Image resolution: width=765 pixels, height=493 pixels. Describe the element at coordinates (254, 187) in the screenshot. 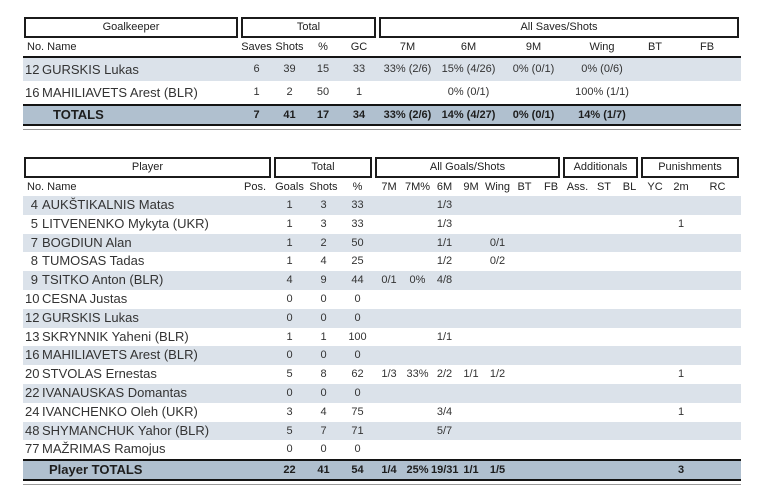

I see `column-header-pos: Pos.` at that location.